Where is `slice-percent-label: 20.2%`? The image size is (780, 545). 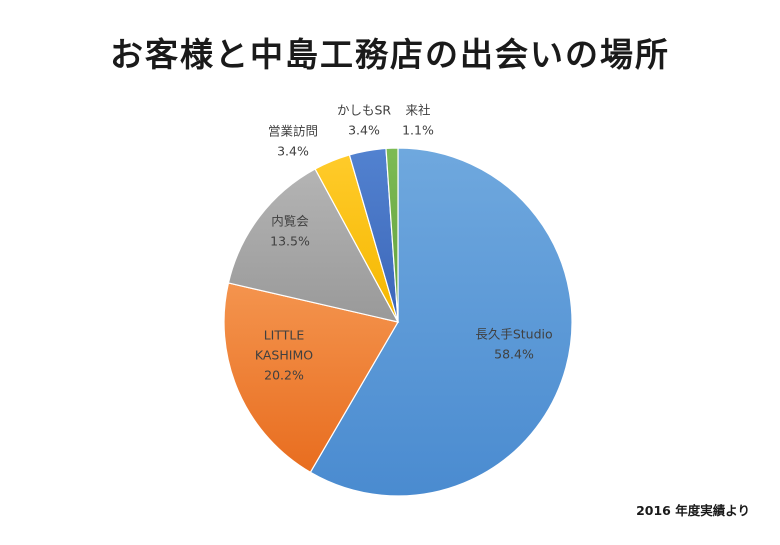
slice-percent-label: 20.2% is located at coordinates (284, 375).